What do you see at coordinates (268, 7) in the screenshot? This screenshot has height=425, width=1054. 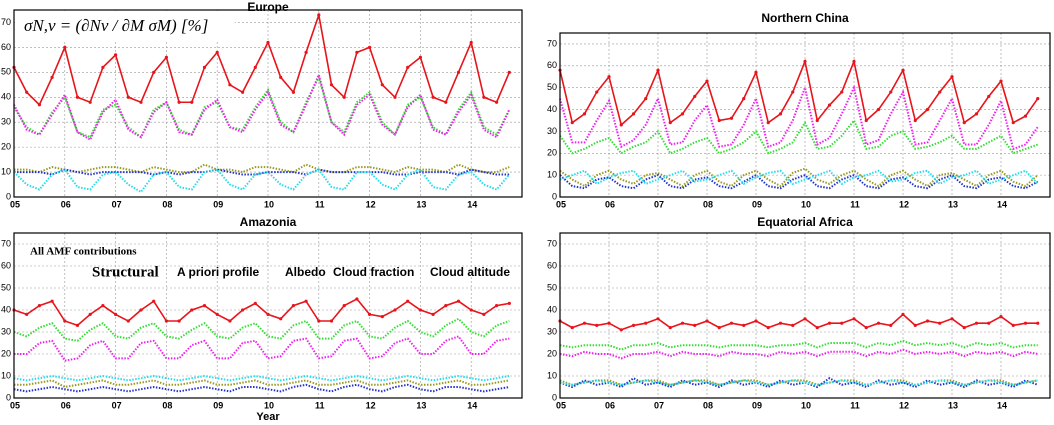 I see `panel-title: Europe` at bounding box center [268, 7].